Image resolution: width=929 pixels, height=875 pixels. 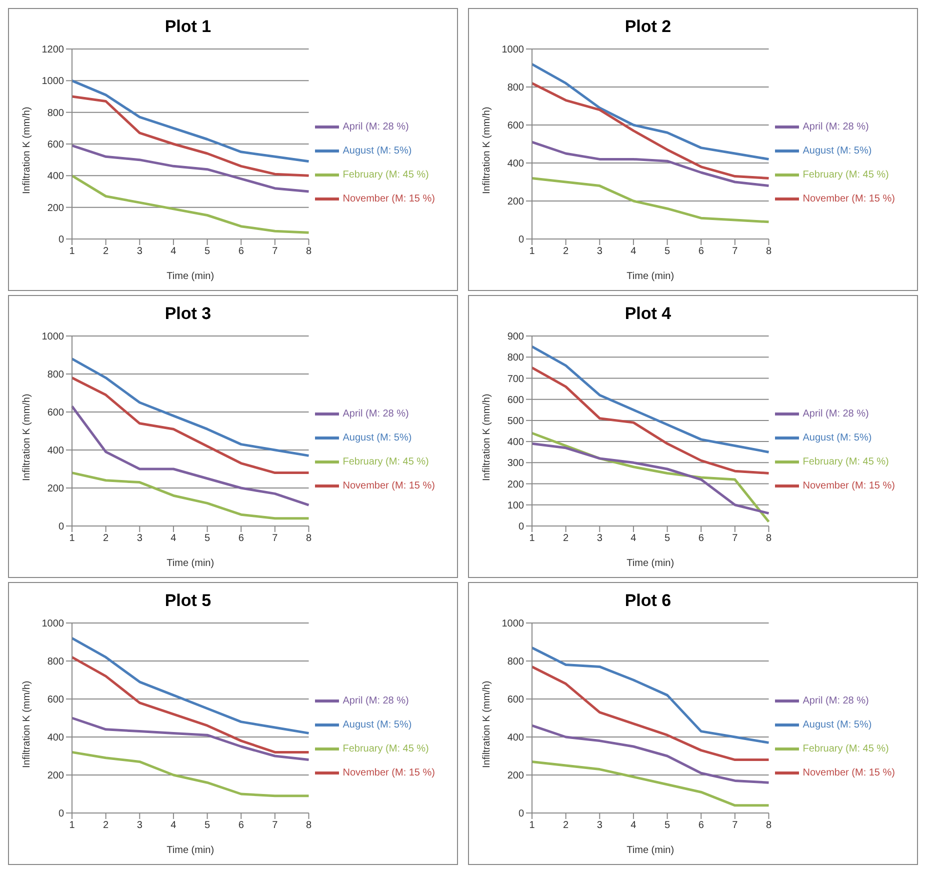 What do you see at coordinates (53, 50) in the screenshot?
I see `y-tick-label: 1200` at bounding box center [53, 50].